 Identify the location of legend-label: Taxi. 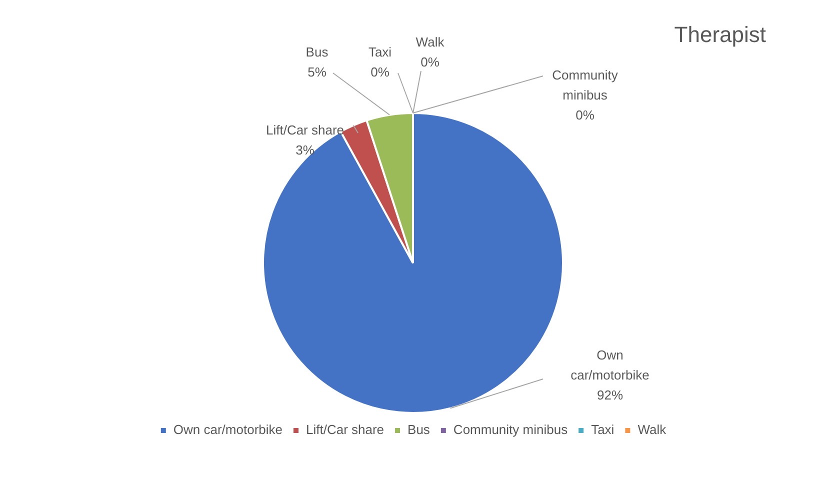
(602, 430).